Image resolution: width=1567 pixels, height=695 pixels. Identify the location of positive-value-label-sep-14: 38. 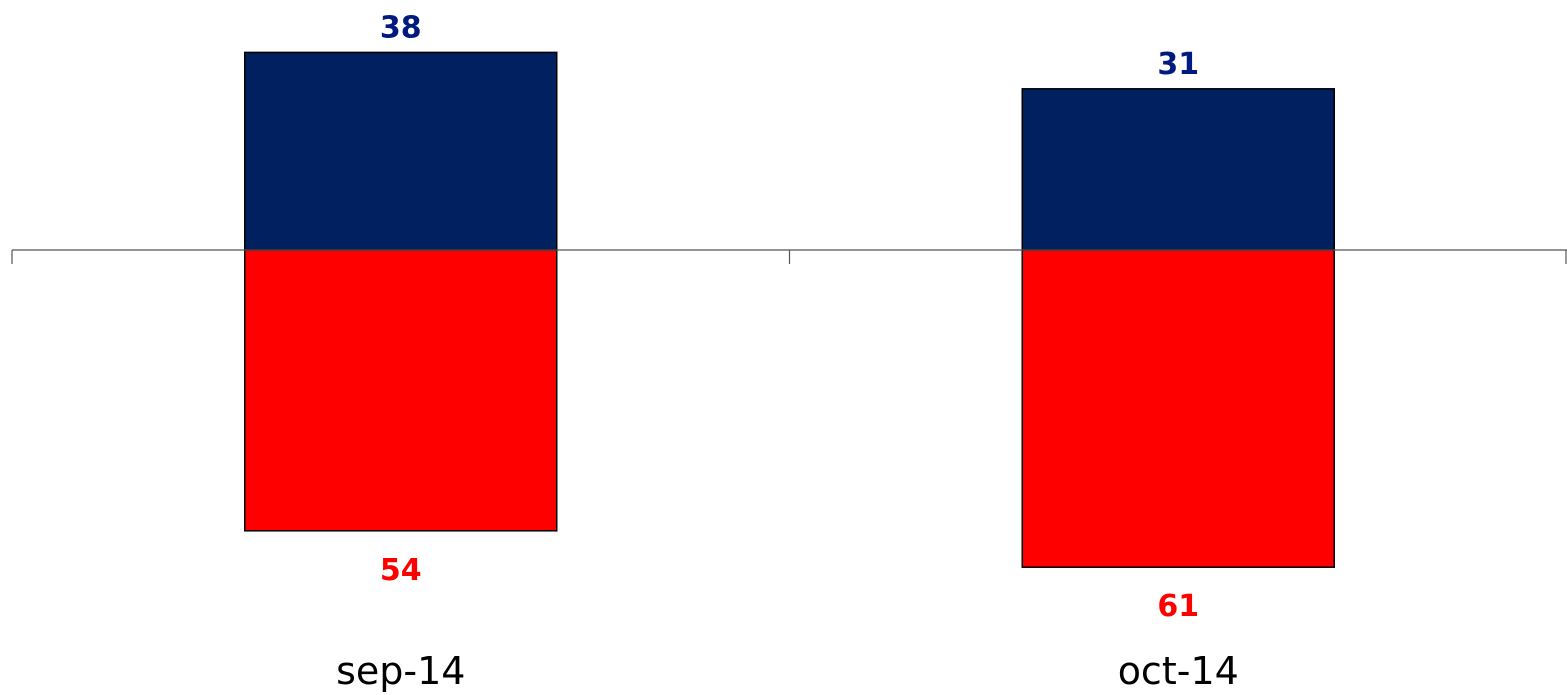
(401, 27).